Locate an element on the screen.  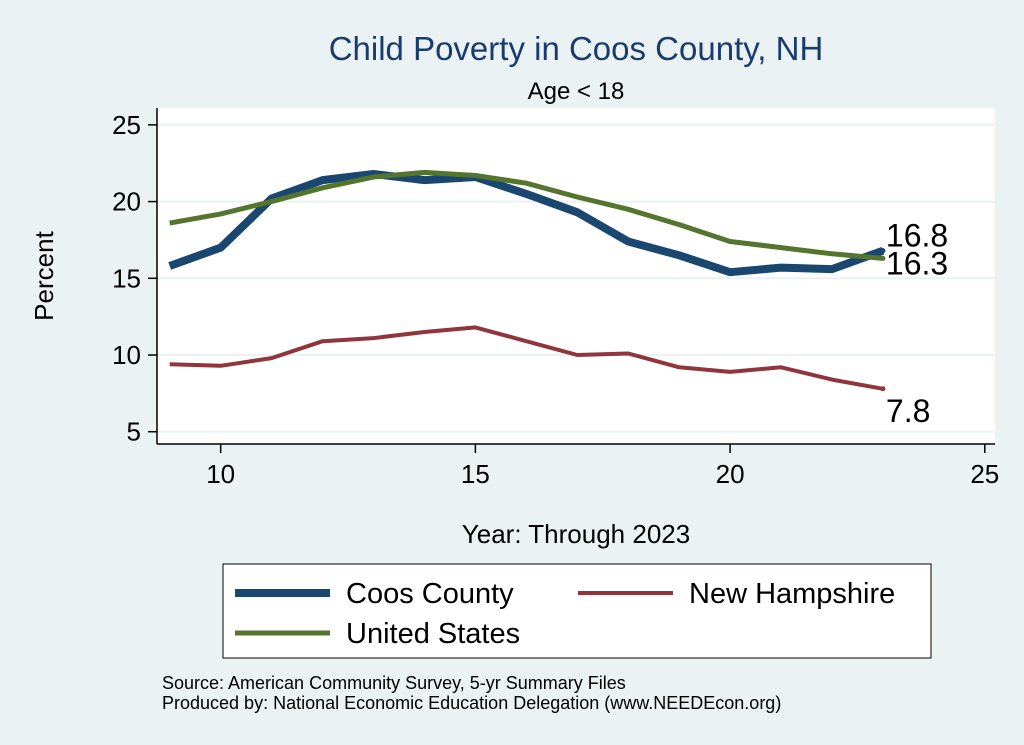
chart-subtitle: Age < 18 is located at coordinates (576, 91).